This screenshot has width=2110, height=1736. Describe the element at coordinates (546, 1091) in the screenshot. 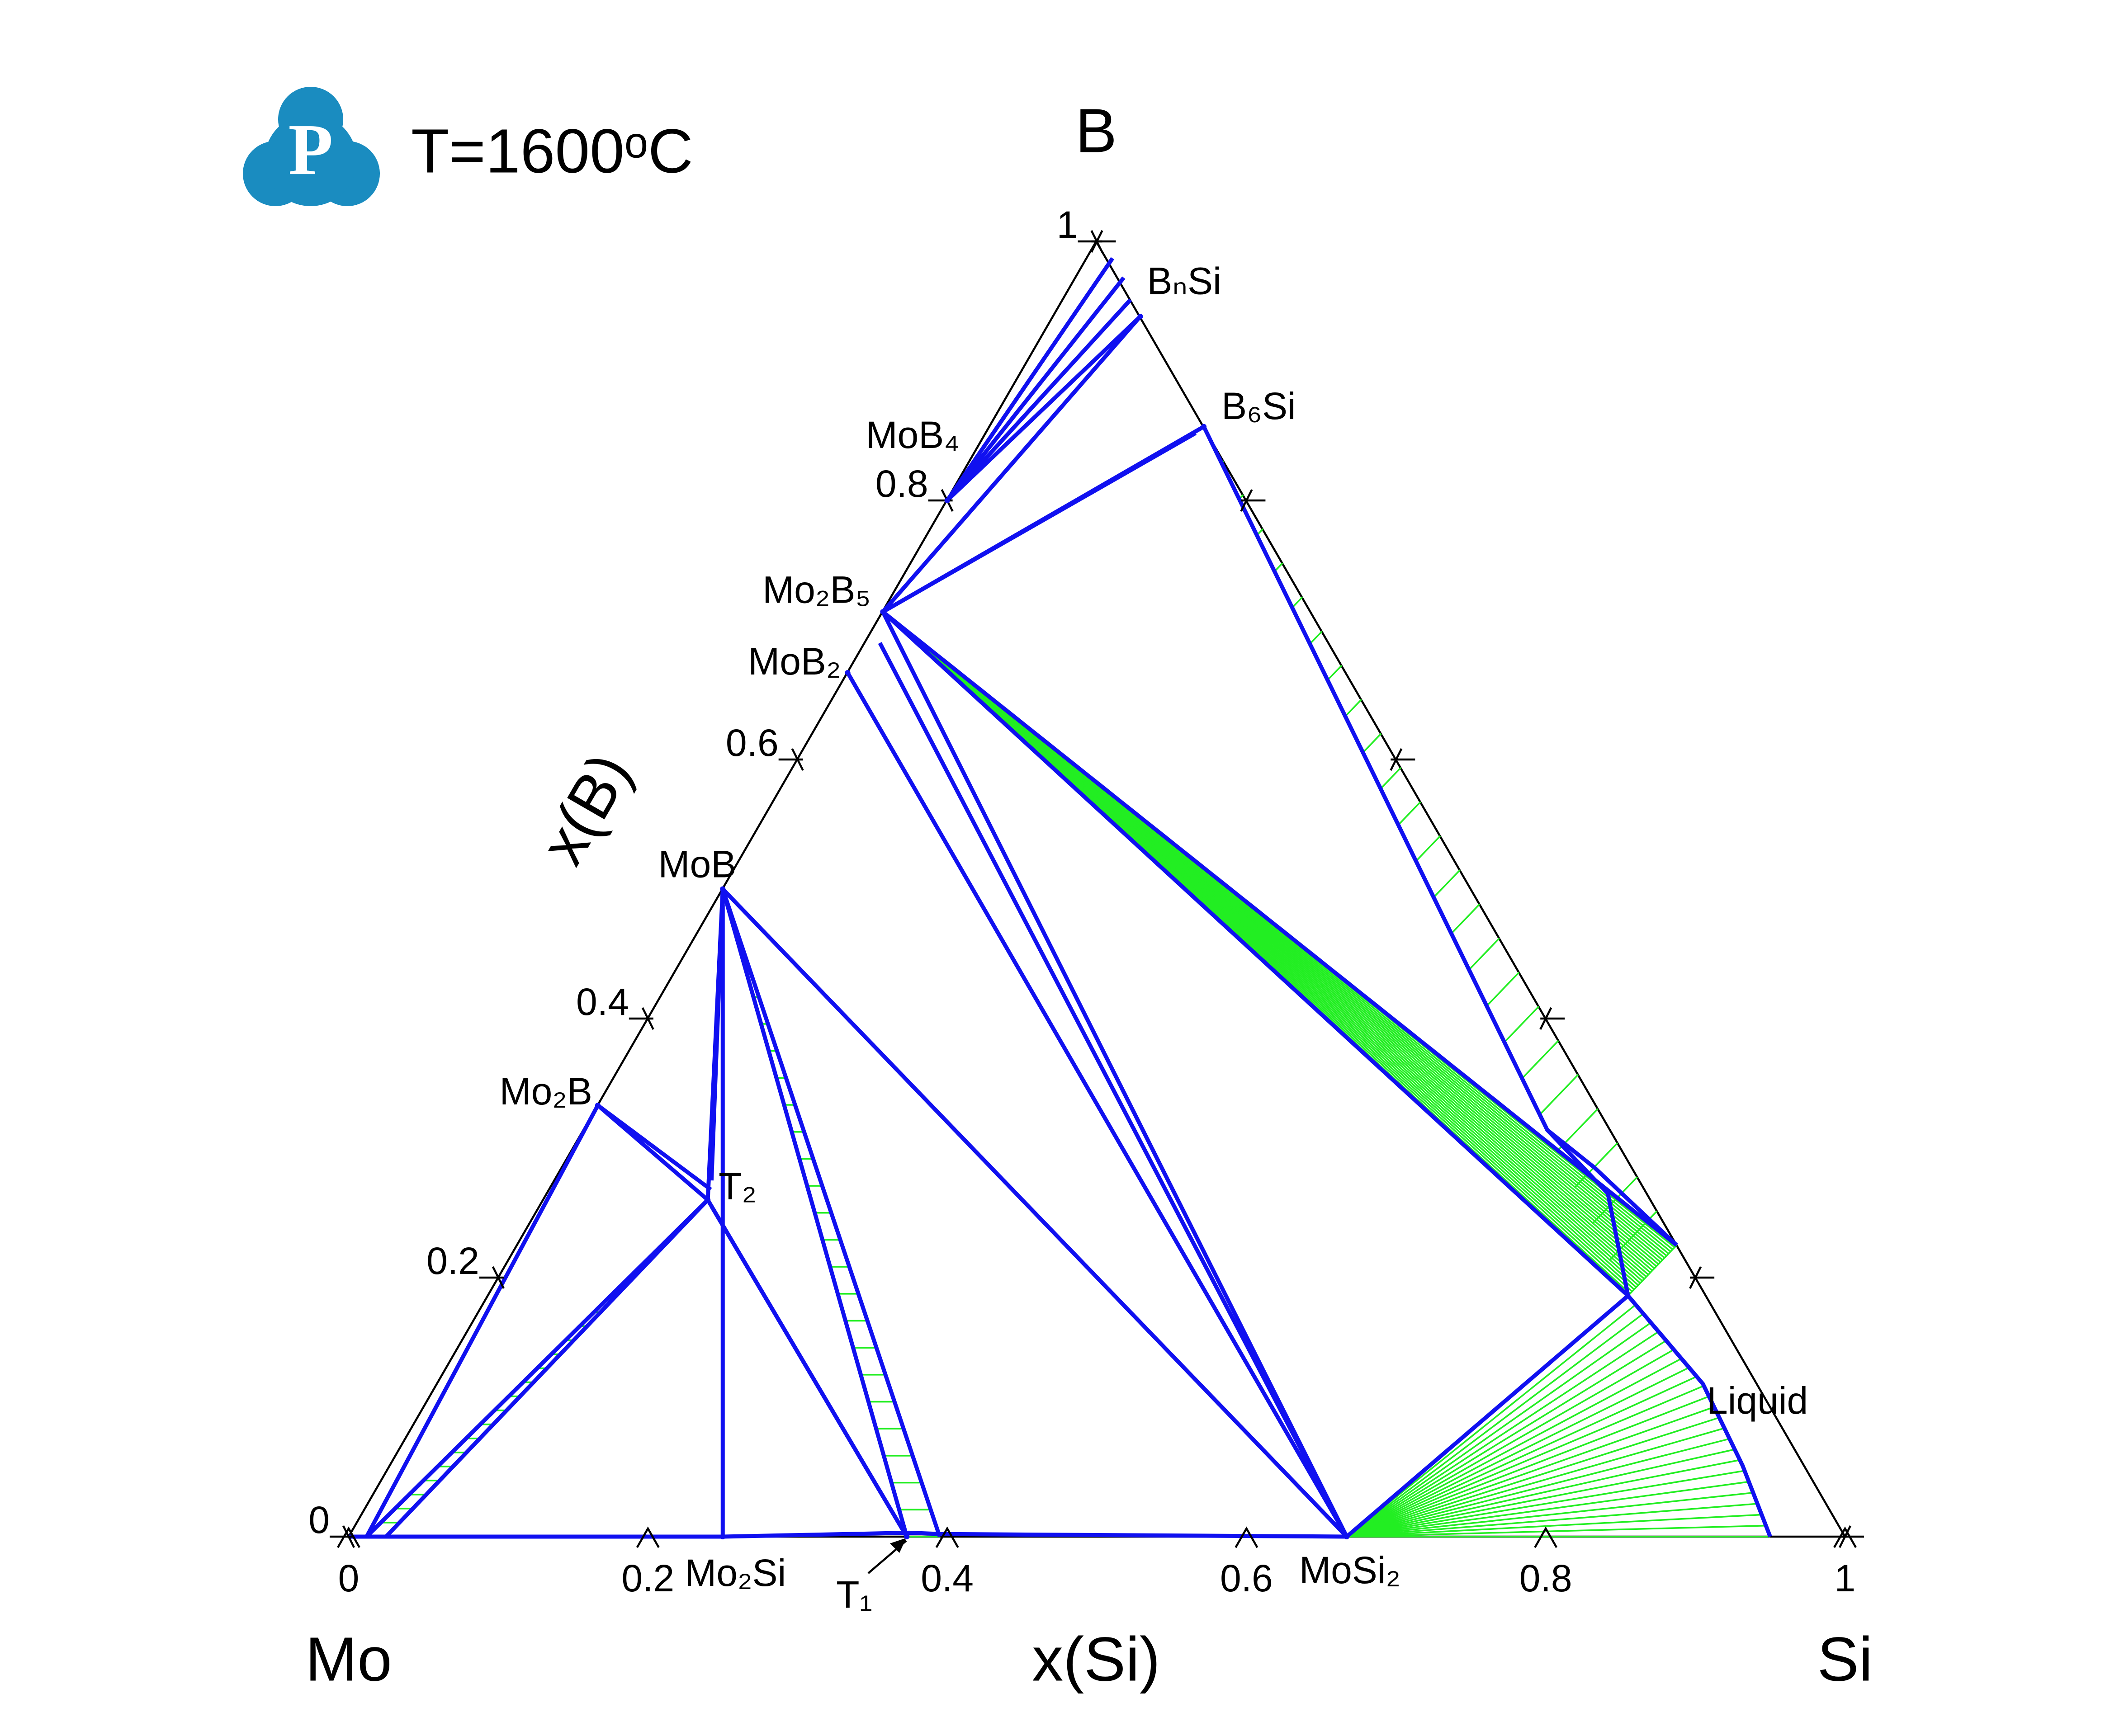

I see `phase-label: Mo₂B` at that location.